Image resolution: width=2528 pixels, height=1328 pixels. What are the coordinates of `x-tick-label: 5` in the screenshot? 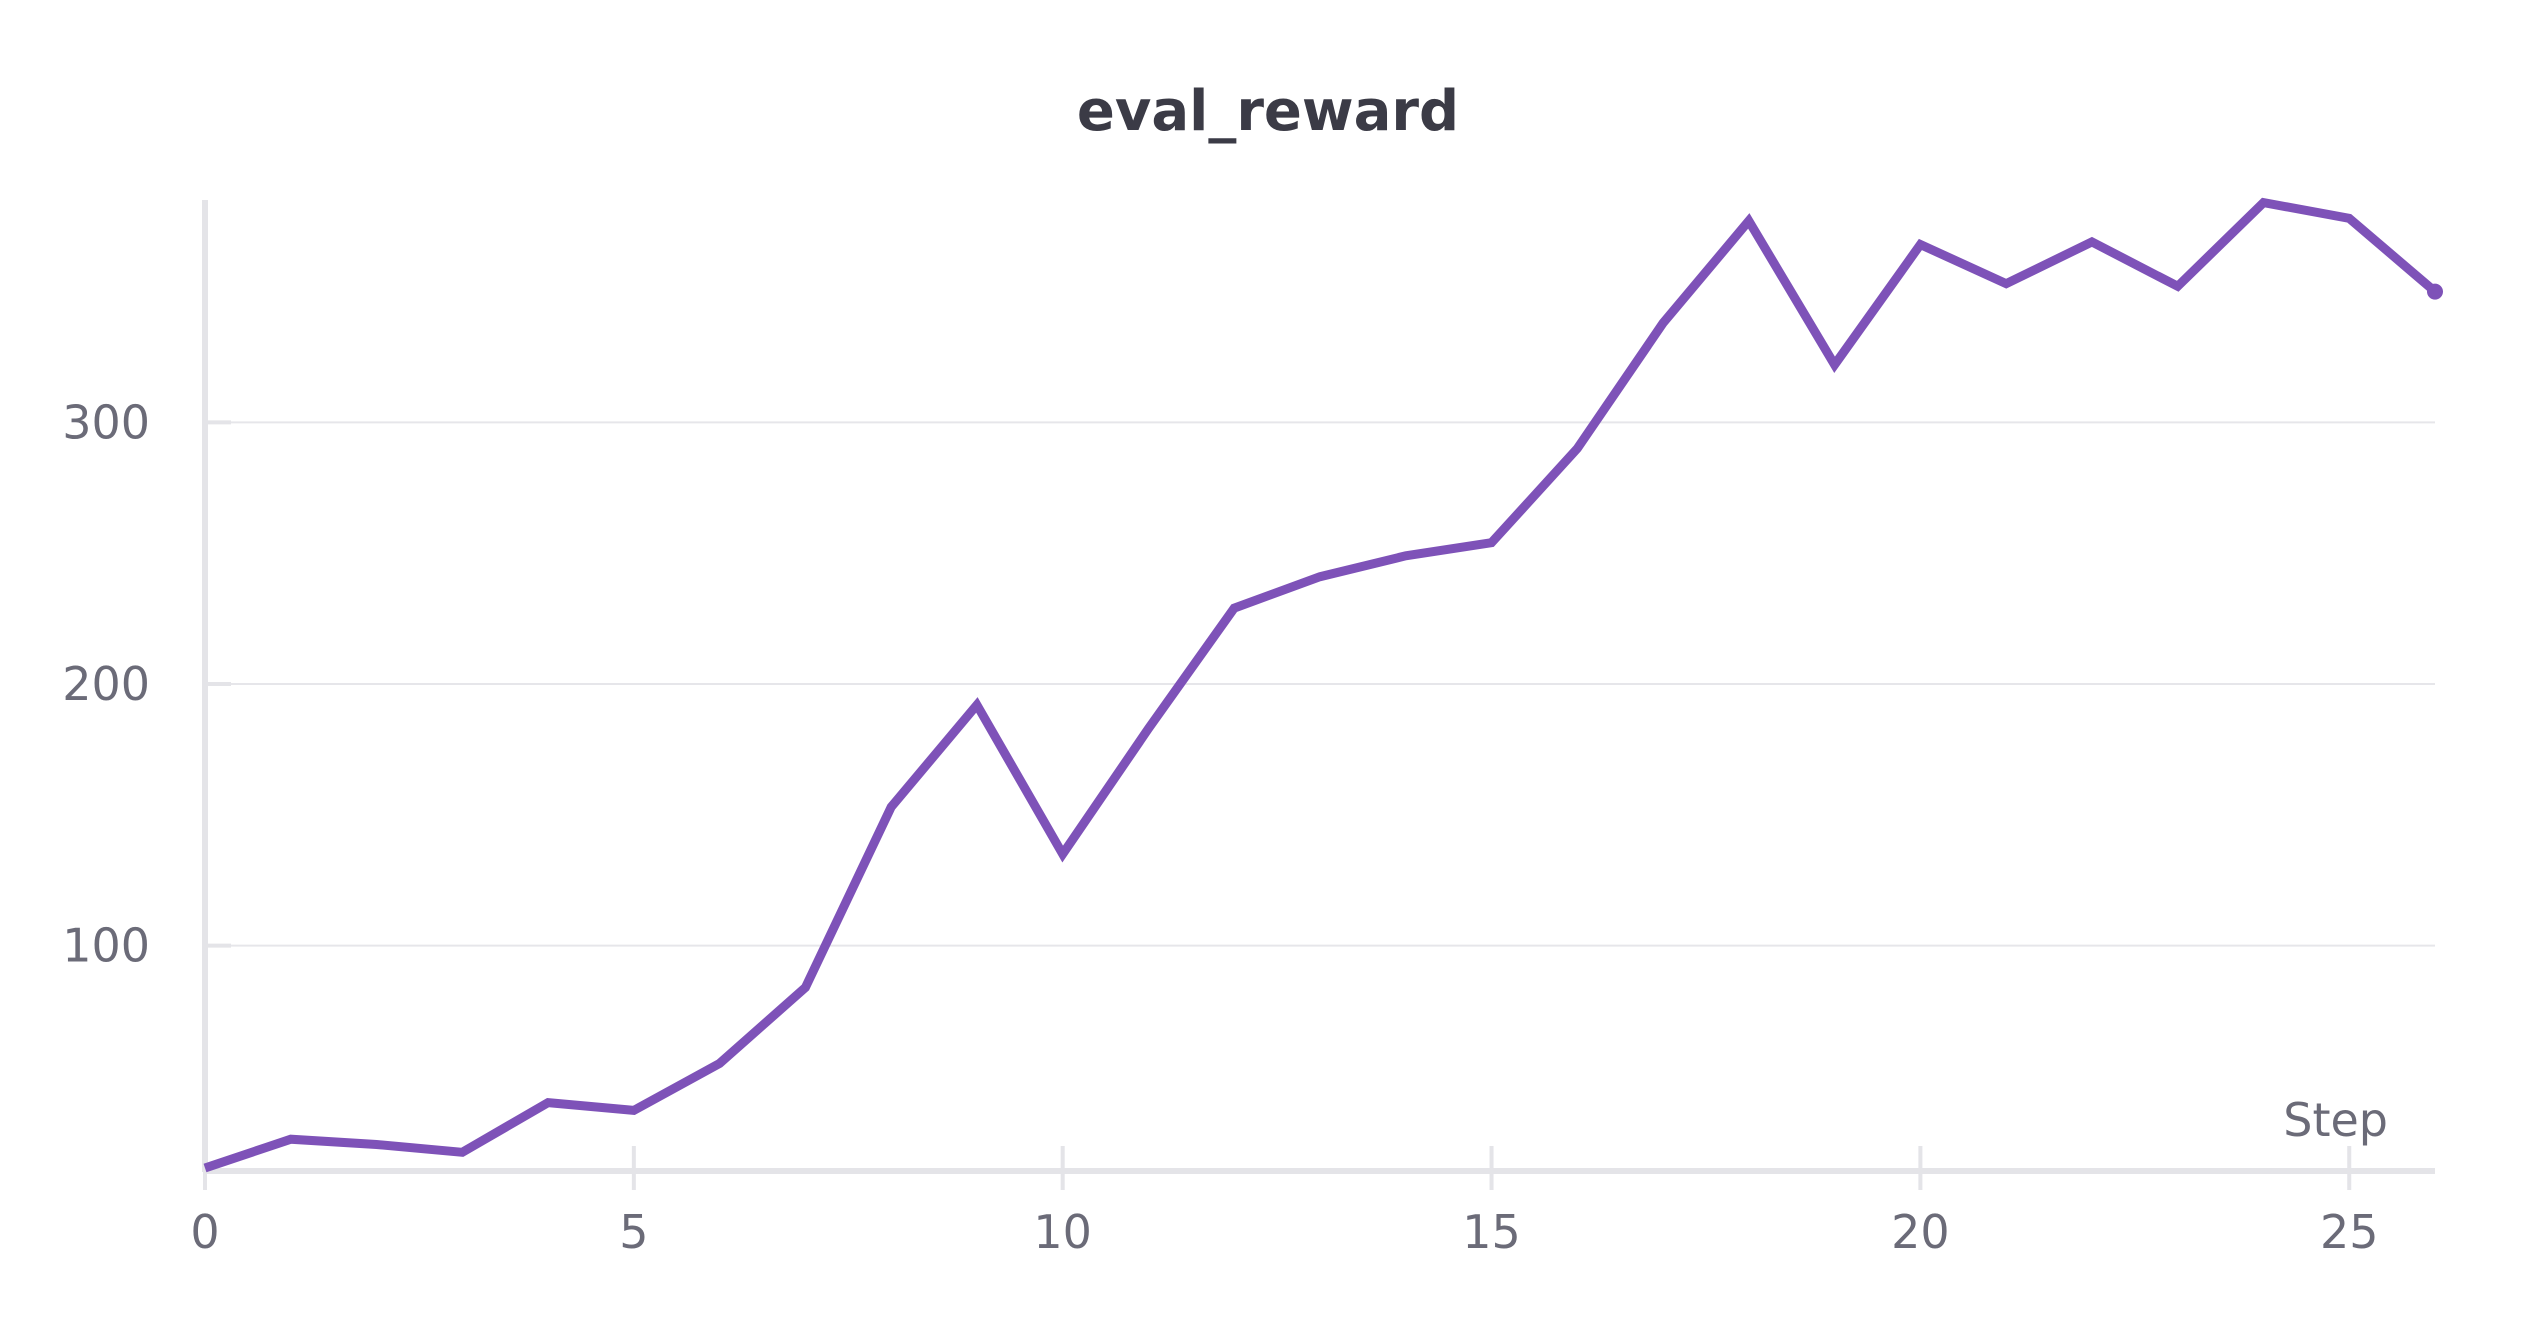 It's located at (633, 1232).